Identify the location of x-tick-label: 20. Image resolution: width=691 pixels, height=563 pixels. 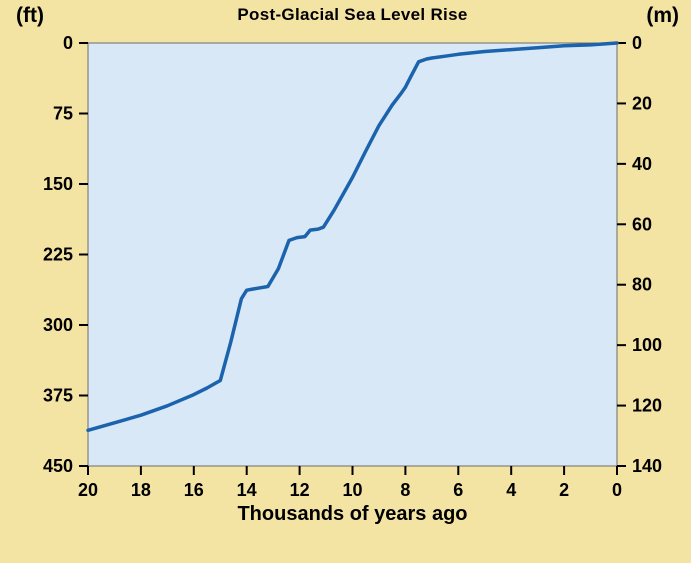
(88, 490).